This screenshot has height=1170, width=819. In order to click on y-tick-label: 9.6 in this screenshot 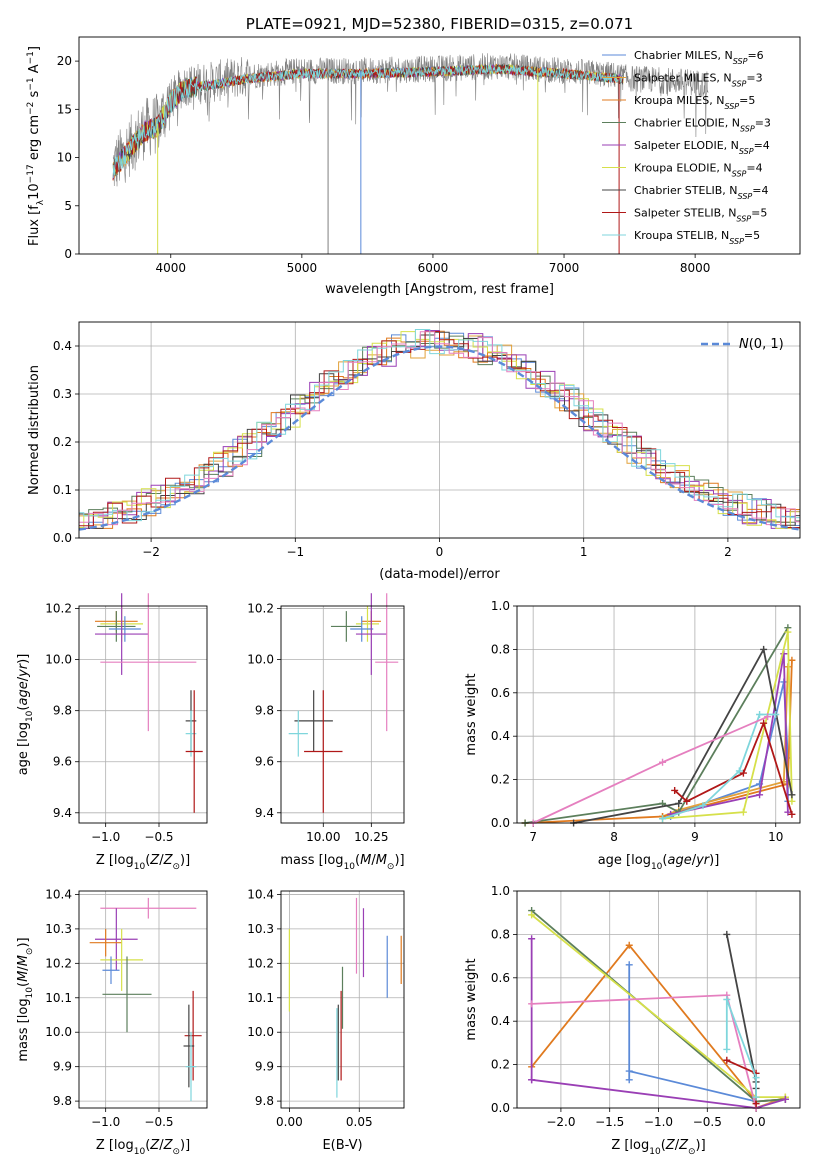, I will do `click(62, 762)`.